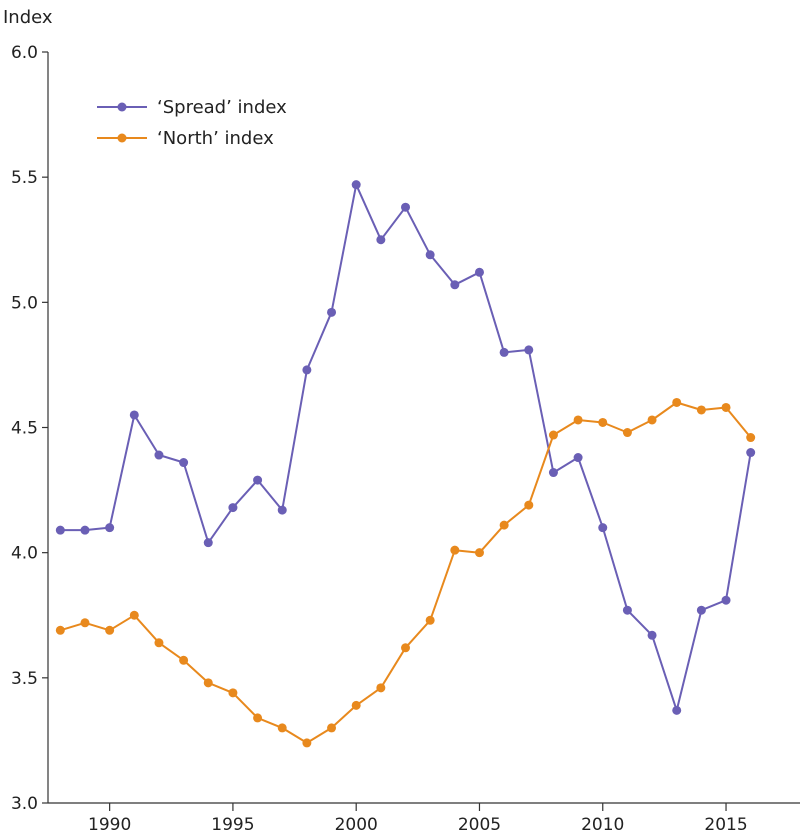 The image size is (800, 835). I want to click on y-tick-label: 3.5, so click(24, 679).